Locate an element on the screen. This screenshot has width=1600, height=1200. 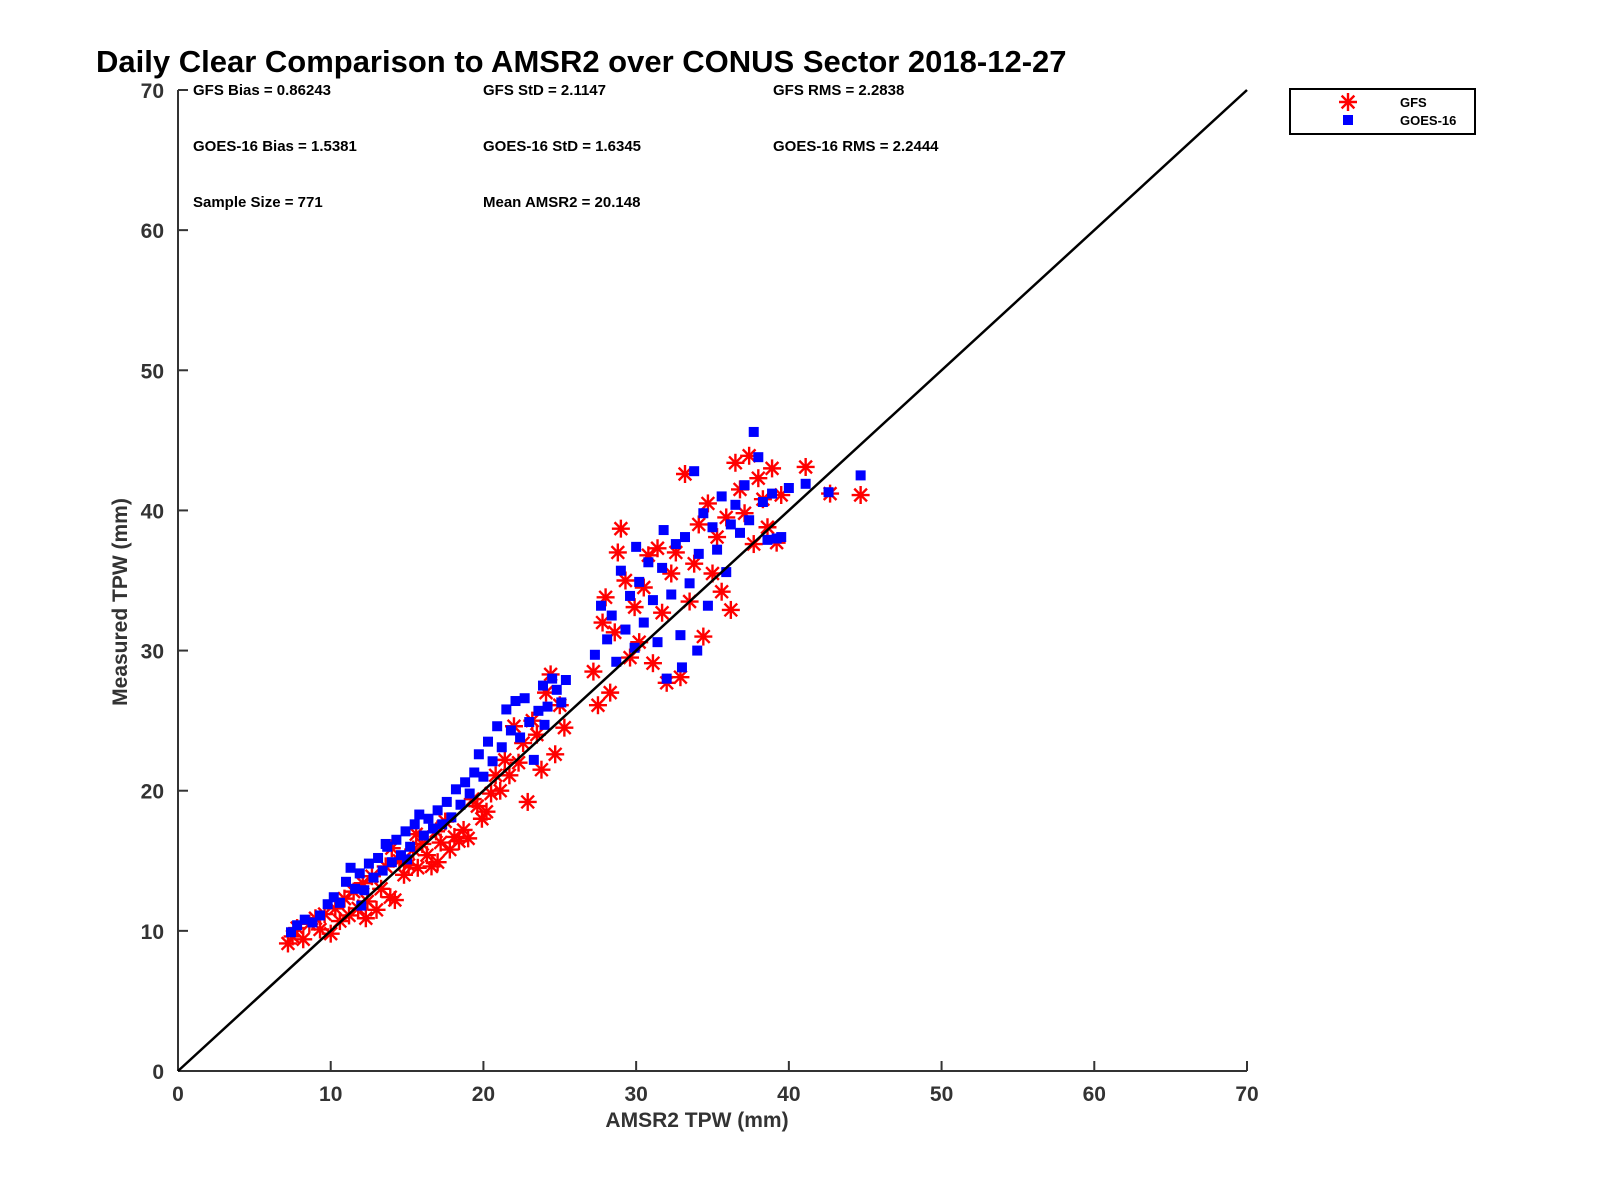
stat-goes-rms: GOES-16 RMS = 2.2444 is located at coordinates (856, 146).